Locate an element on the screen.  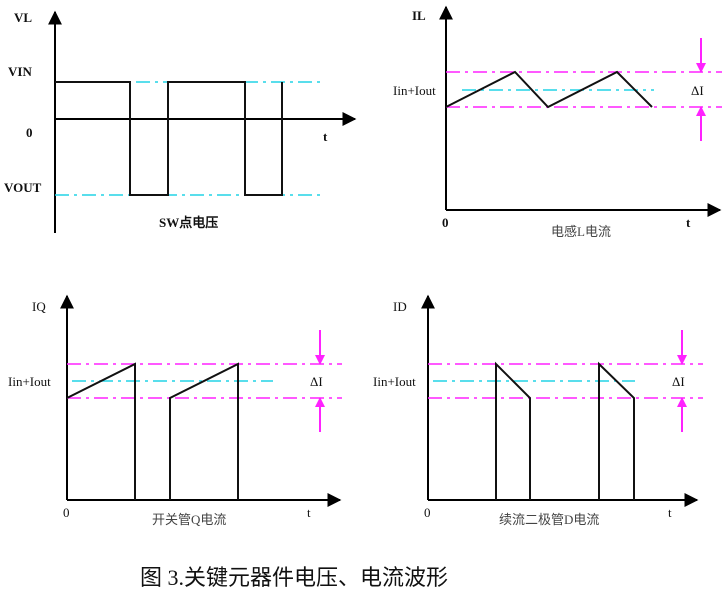
panel-caption: 续流二极管D电流 is located at coordinates (549, 519).